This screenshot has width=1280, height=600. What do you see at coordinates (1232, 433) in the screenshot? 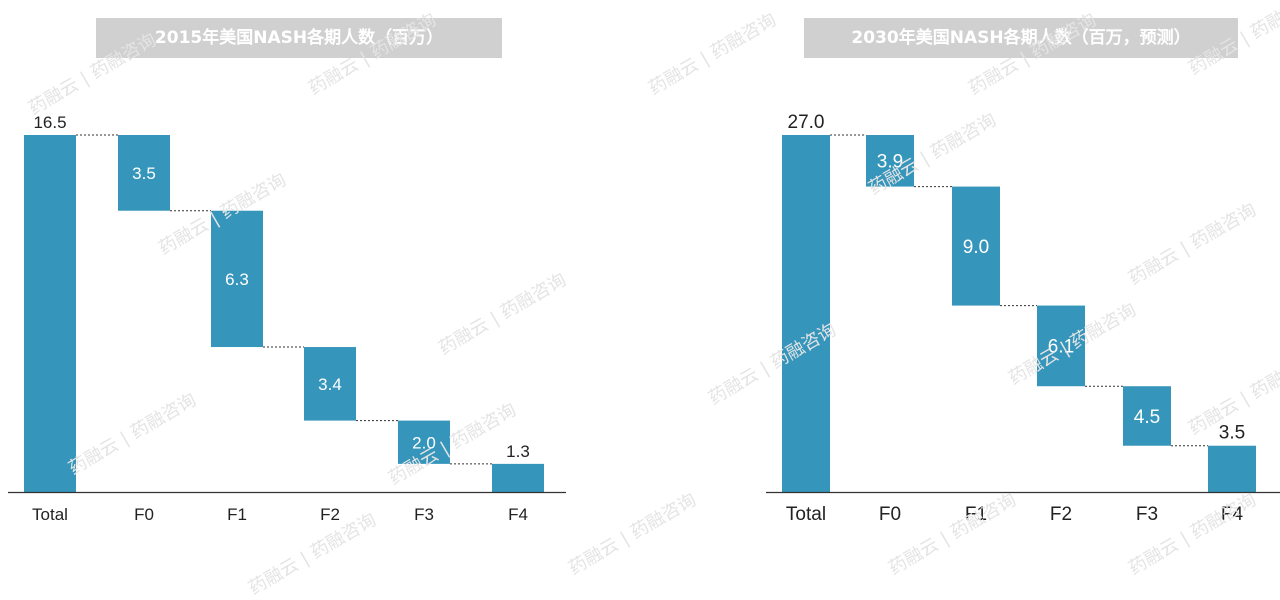
I see `data-label-f4: 3.5` at bounding box center [1232, 433].